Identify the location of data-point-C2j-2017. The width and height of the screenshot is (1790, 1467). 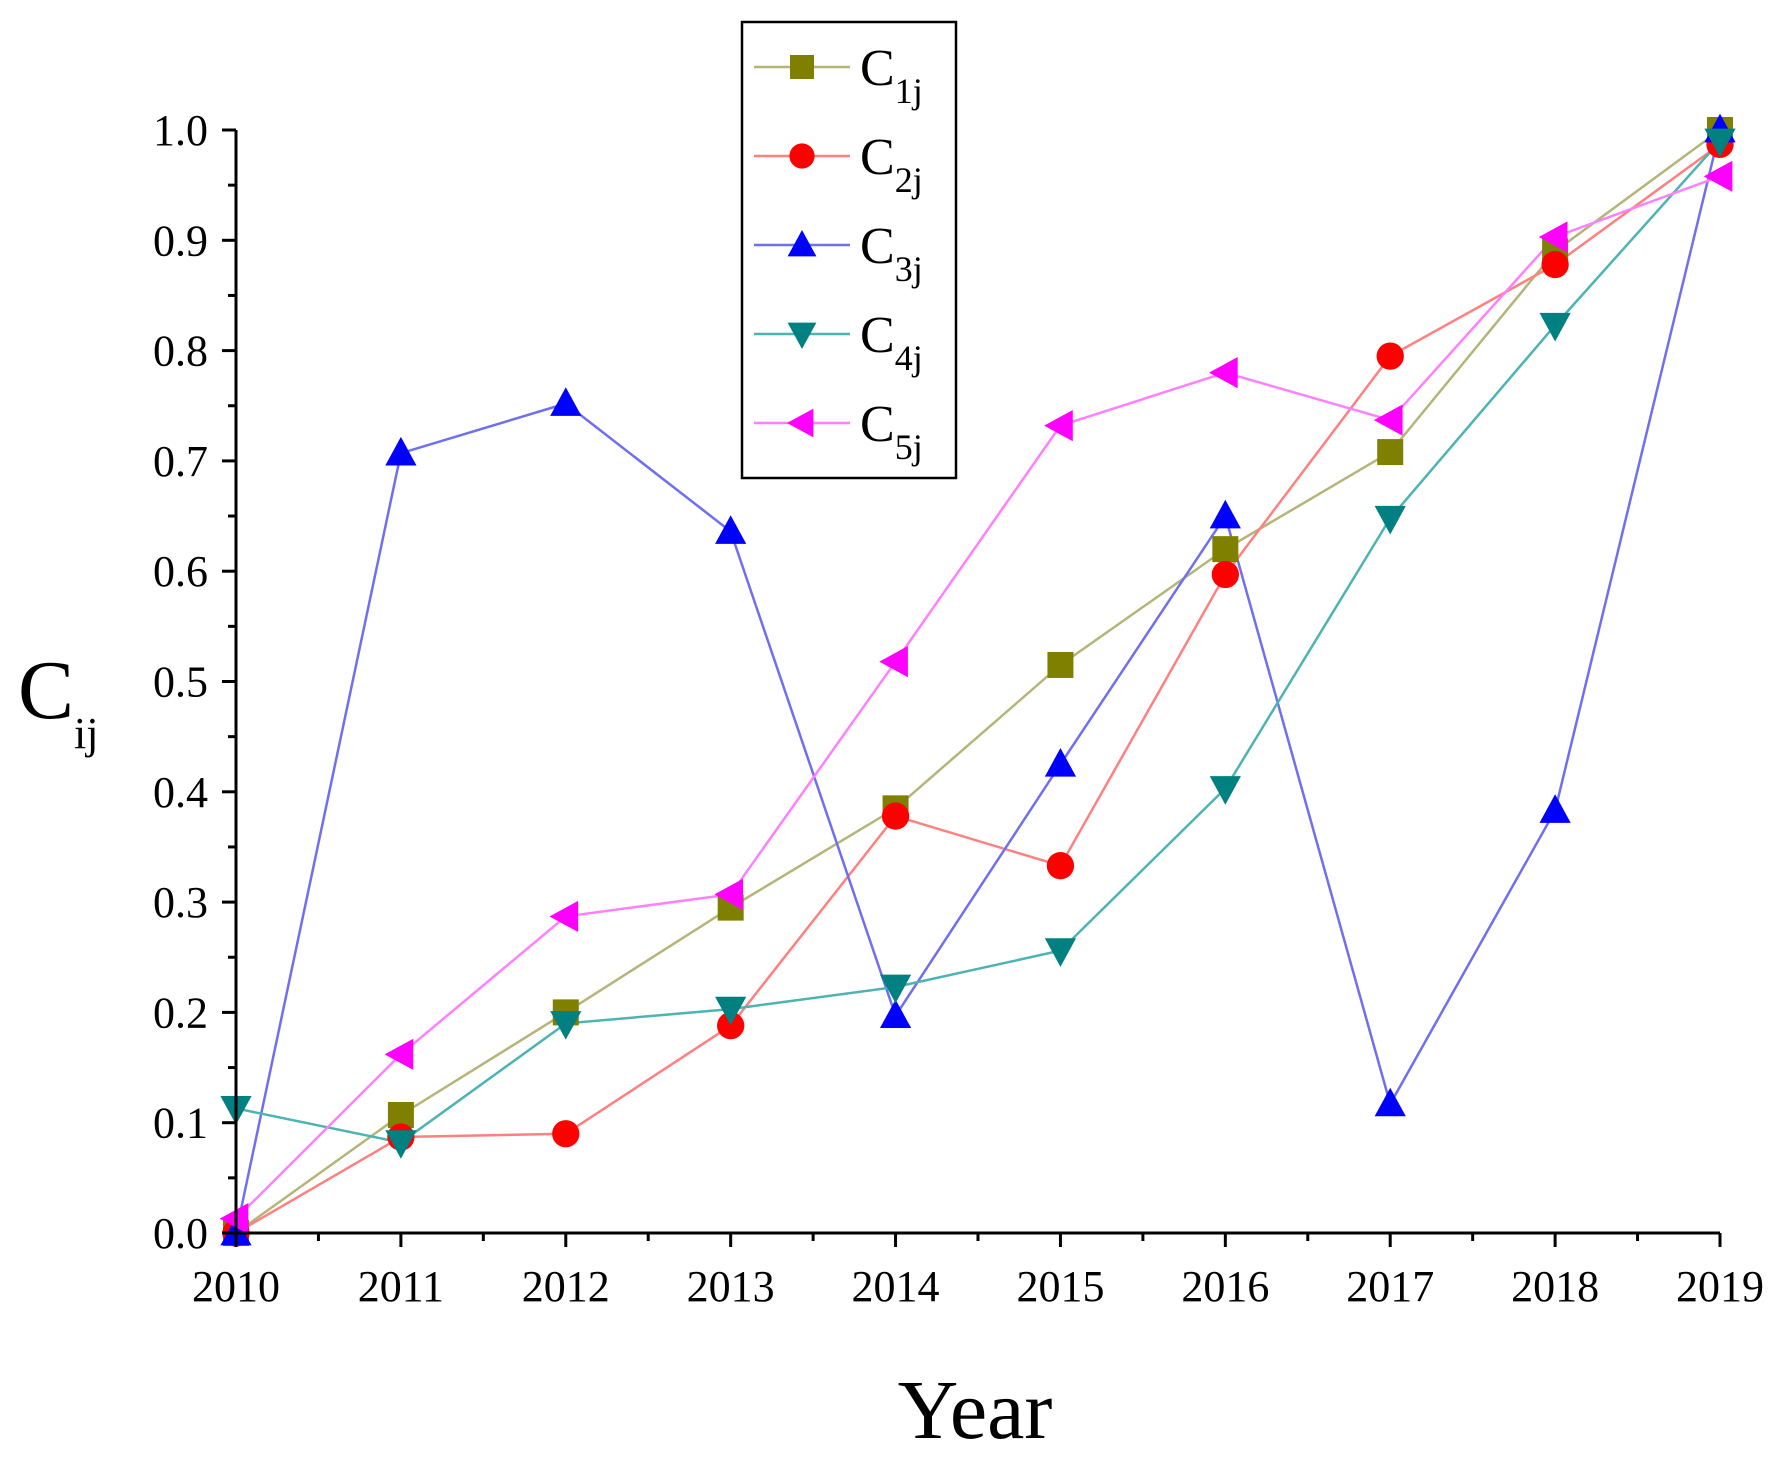
(1390, 356).